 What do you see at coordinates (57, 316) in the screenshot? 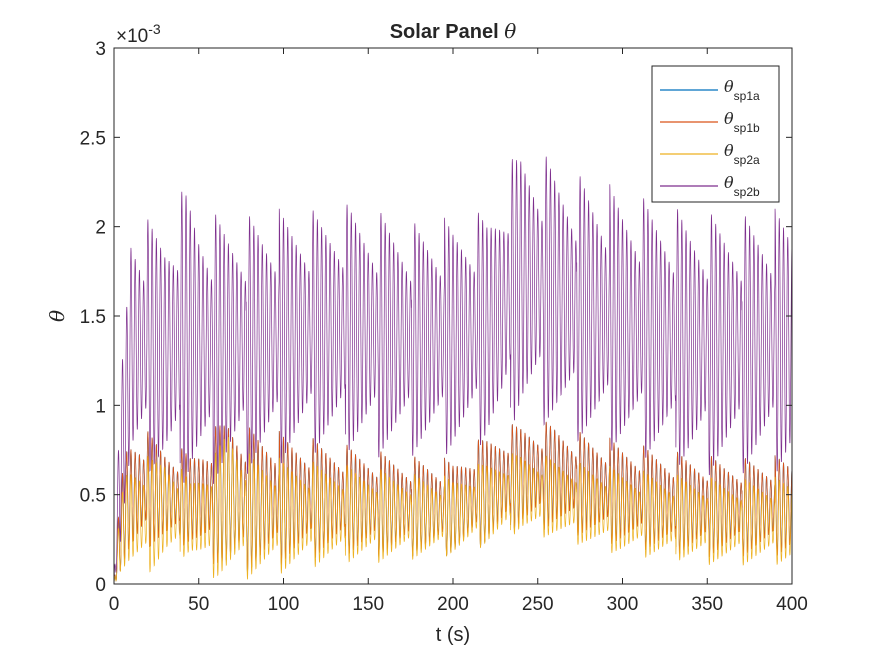
I see `y-axis-label: θ` at bounding box center [57, 316].